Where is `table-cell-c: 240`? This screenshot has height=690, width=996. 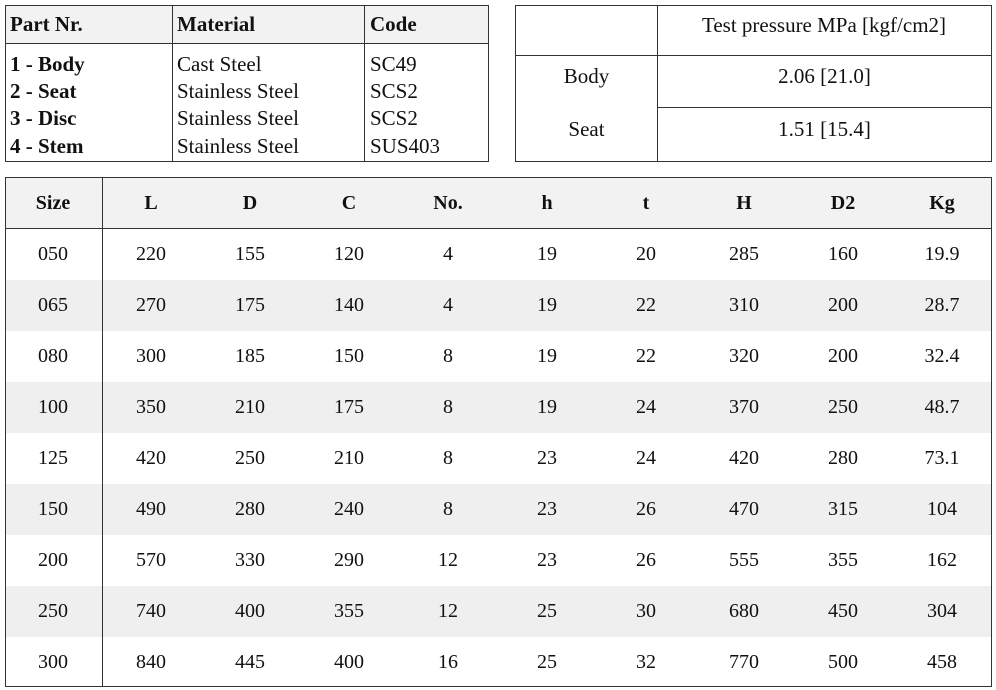
table-cell-c: 240 is located at coordinates (349, 509).